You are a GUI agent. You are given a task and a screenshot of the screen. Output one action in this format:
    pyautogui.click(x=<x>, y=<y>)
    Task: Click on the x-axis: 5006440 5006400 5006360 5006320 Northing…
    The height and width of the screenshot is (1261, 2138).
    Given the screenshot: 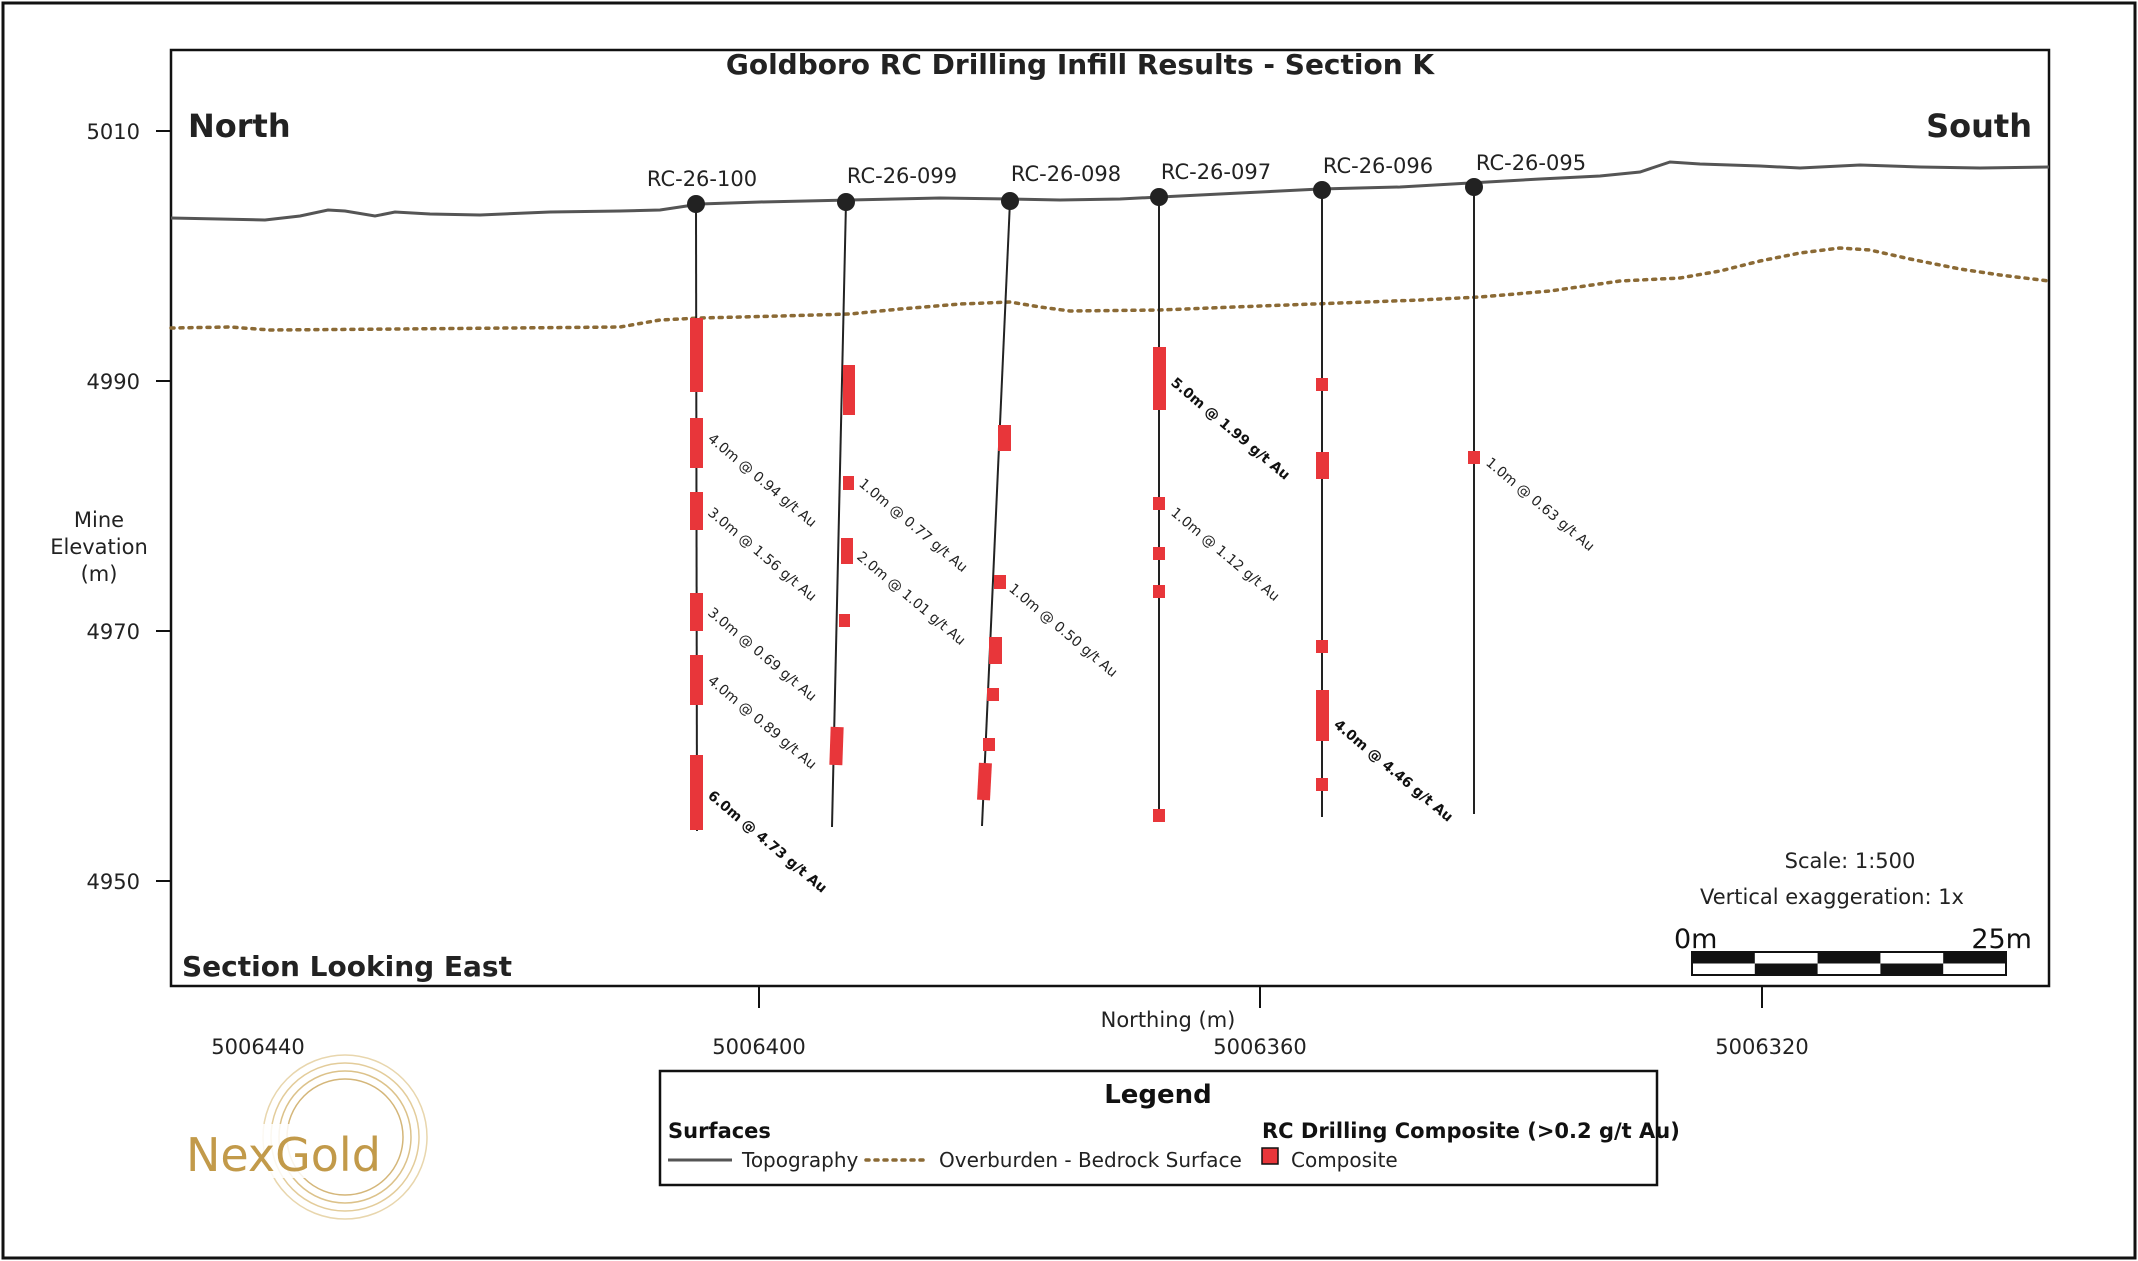 What is the action you would take?
    pyautogui.click(x=1010, y=1022)
    